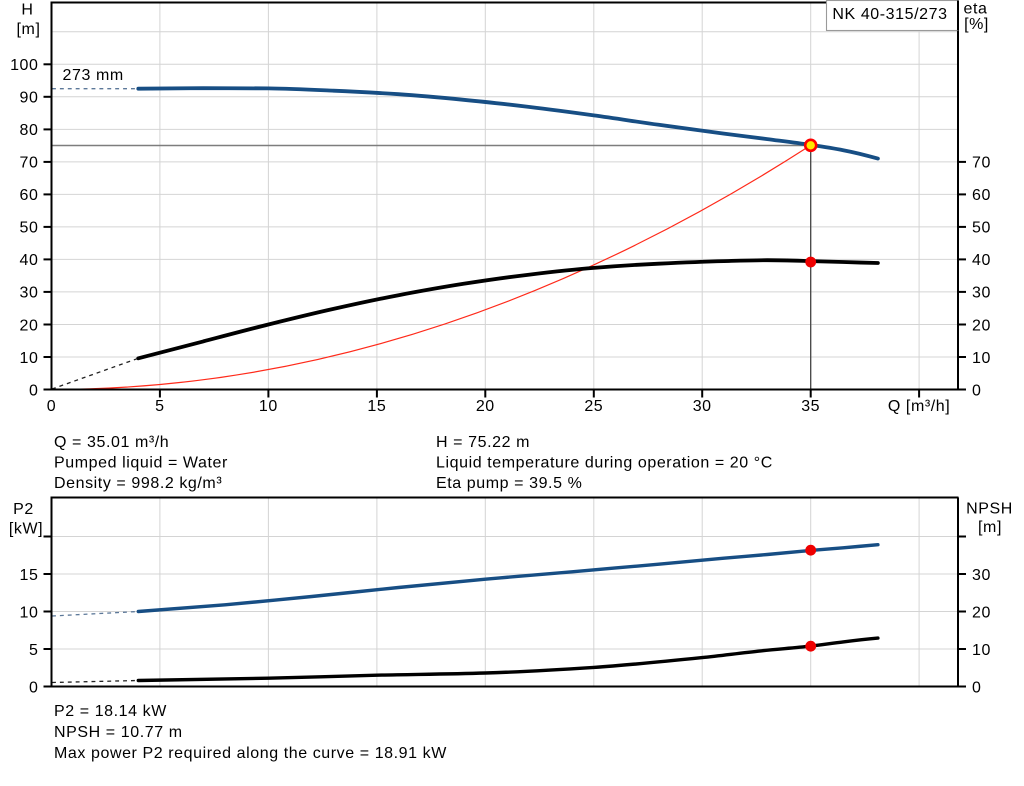 The height and width of the screenshot is (786, 1024). I want to click on svg-text: NK 40-315/273, so click(889, 14).